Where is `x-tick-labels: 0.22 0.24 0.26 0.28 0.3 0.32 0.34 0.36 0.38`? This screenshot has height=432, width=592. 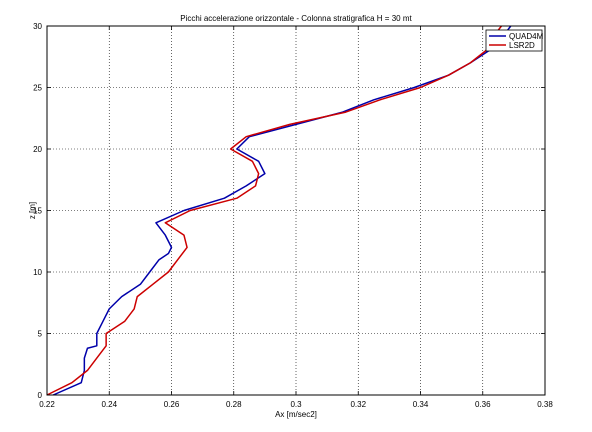 x-tick-labels: 0.22 0.24 0.26 0.28 0.3 0.32 0.34 0.36 0.38 is located at coordinates (296, 404).